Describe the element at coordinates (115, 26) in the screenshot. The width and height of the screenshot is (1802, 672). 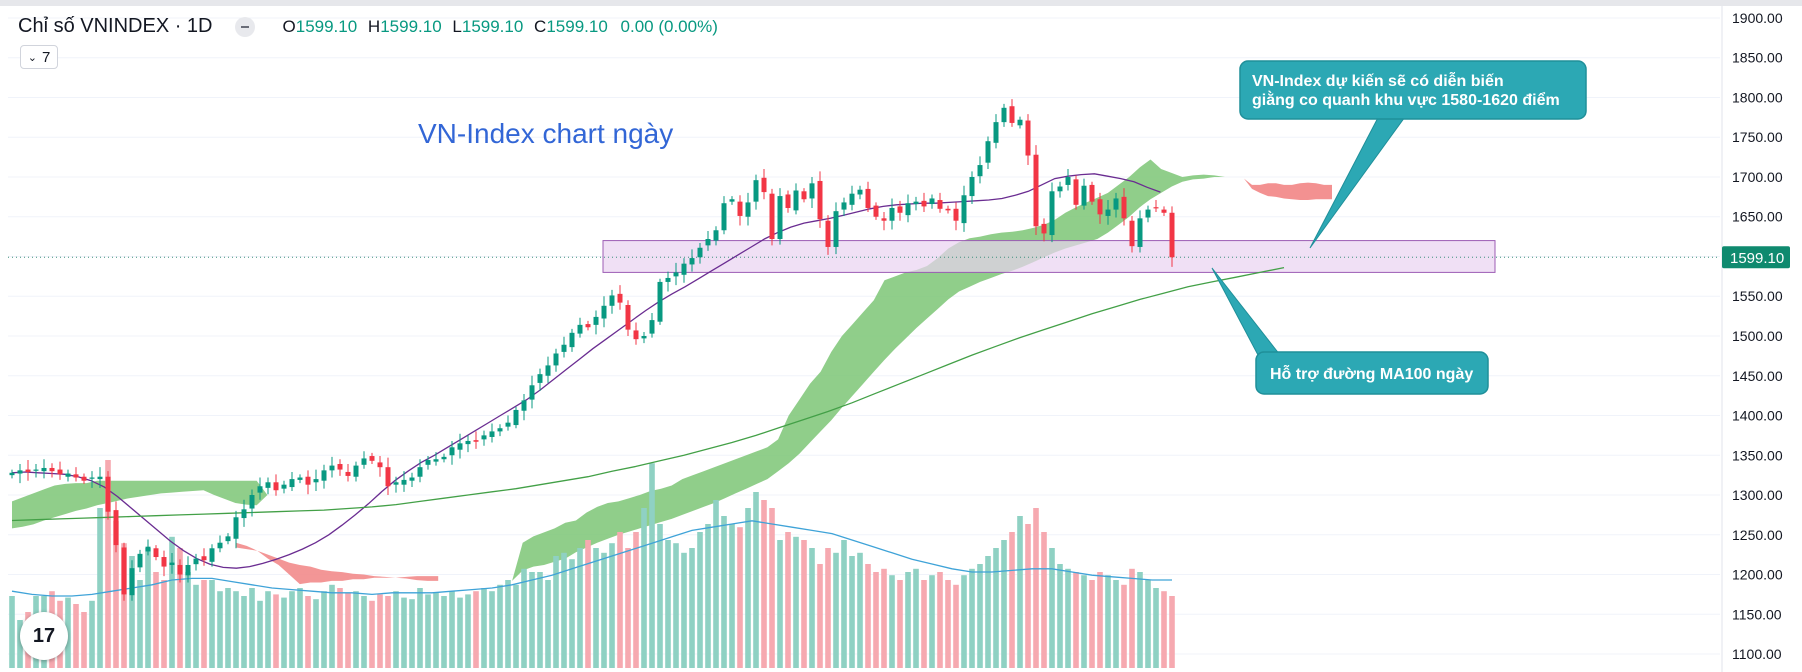
I see `symbol-title: Chỉ số VNINDEX · 1D` at that location.